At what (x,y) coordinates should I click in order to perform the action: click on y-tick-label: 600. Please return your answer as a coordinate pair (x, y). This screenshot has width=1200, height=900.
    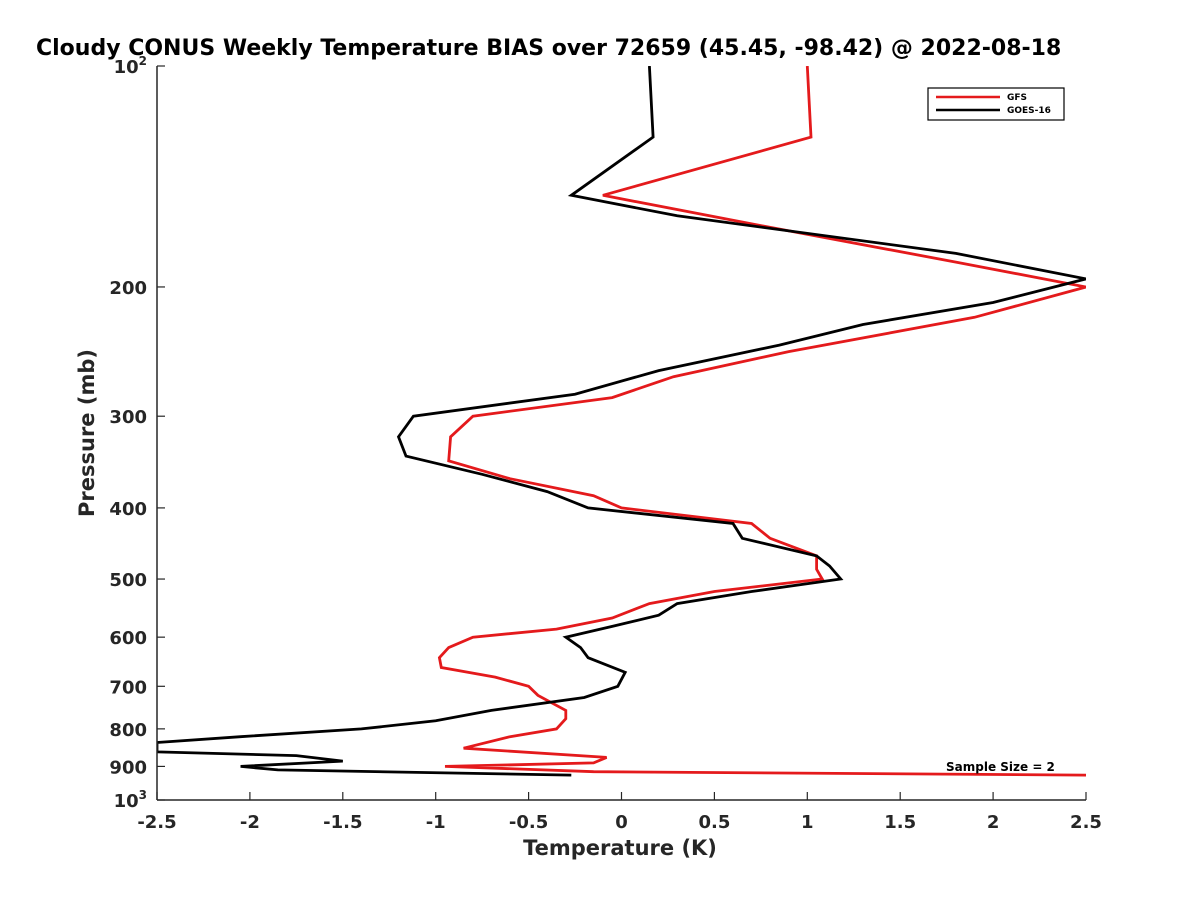
    Looking at the image, I should click on (128, 638).